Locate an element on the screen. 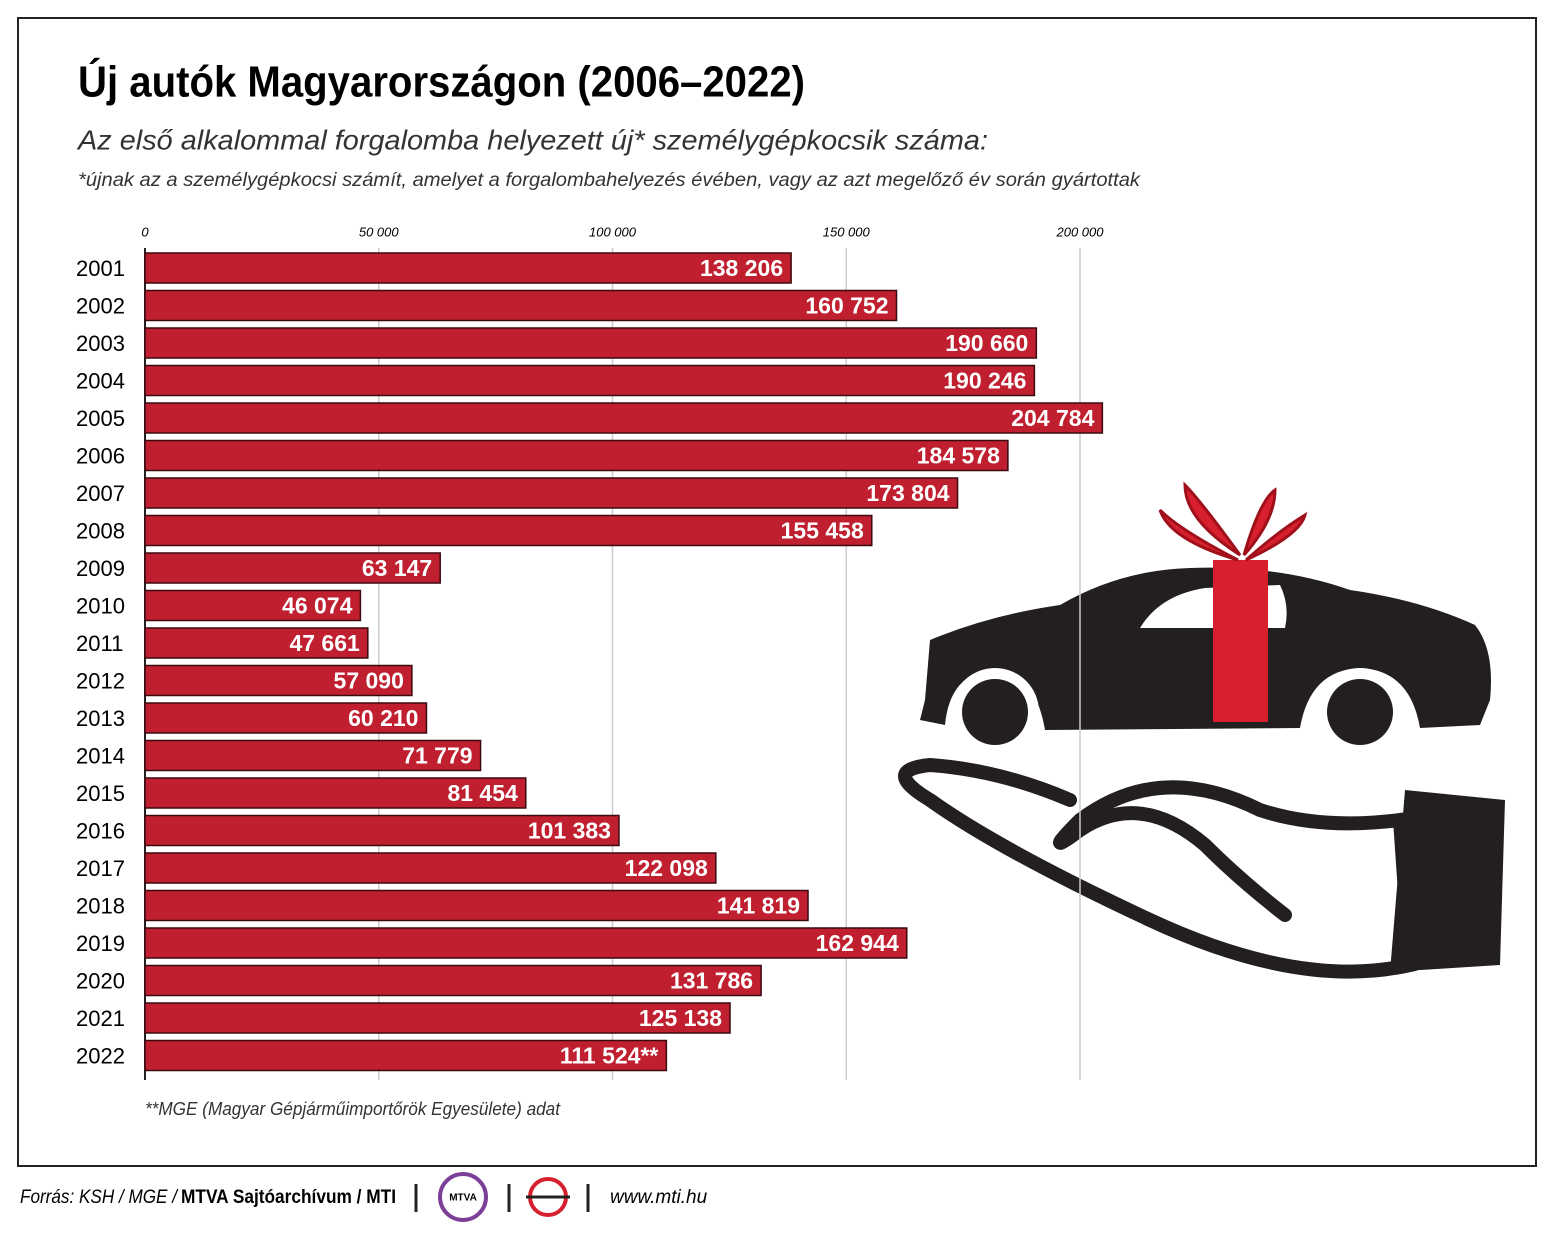 Image resolution: width=1554 pixels, height=1239 pixels. y-tick-label: 2015 is located at coordinates (100, 793).